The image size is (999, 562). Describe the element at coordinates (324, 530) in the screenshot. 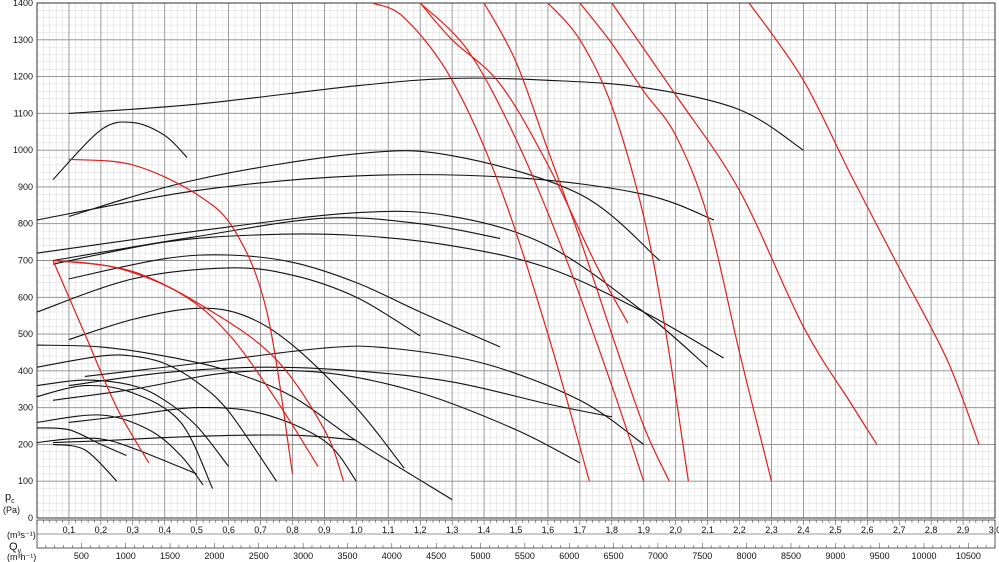

I see `x-tick-label-m3s: 0,9` at that location.